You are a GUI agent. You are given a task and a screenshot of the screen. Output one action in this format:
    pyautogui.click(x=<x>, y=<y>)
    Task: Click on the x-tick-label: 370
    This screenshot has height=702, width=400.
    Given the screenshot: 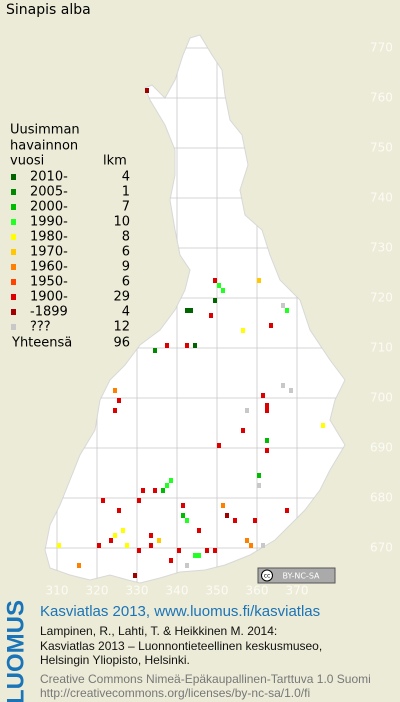 What is the action you would take?
    pyautogui.click(x=297, y=591)
    